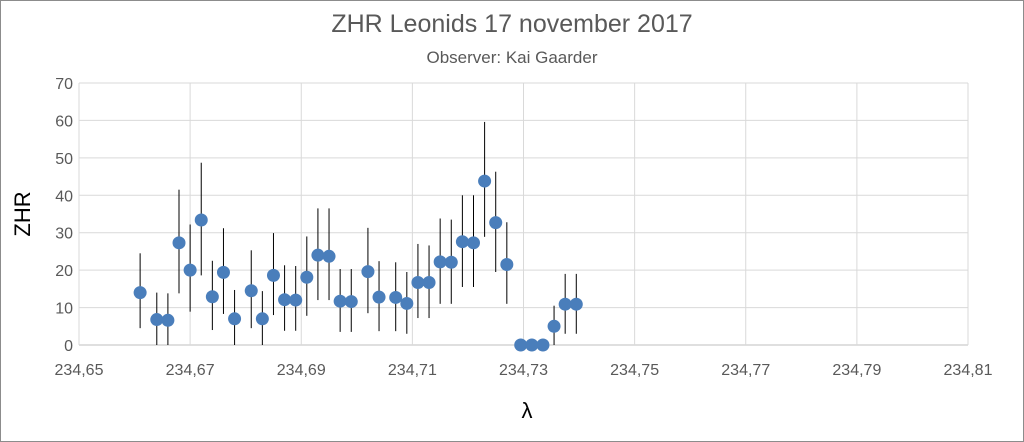 The width and height of the screenshot is (1024, 442). What do you see at coordinates (64, 309) in the screenshot?
I see `y-tick-label: 10` at bounding box center [64, 309].